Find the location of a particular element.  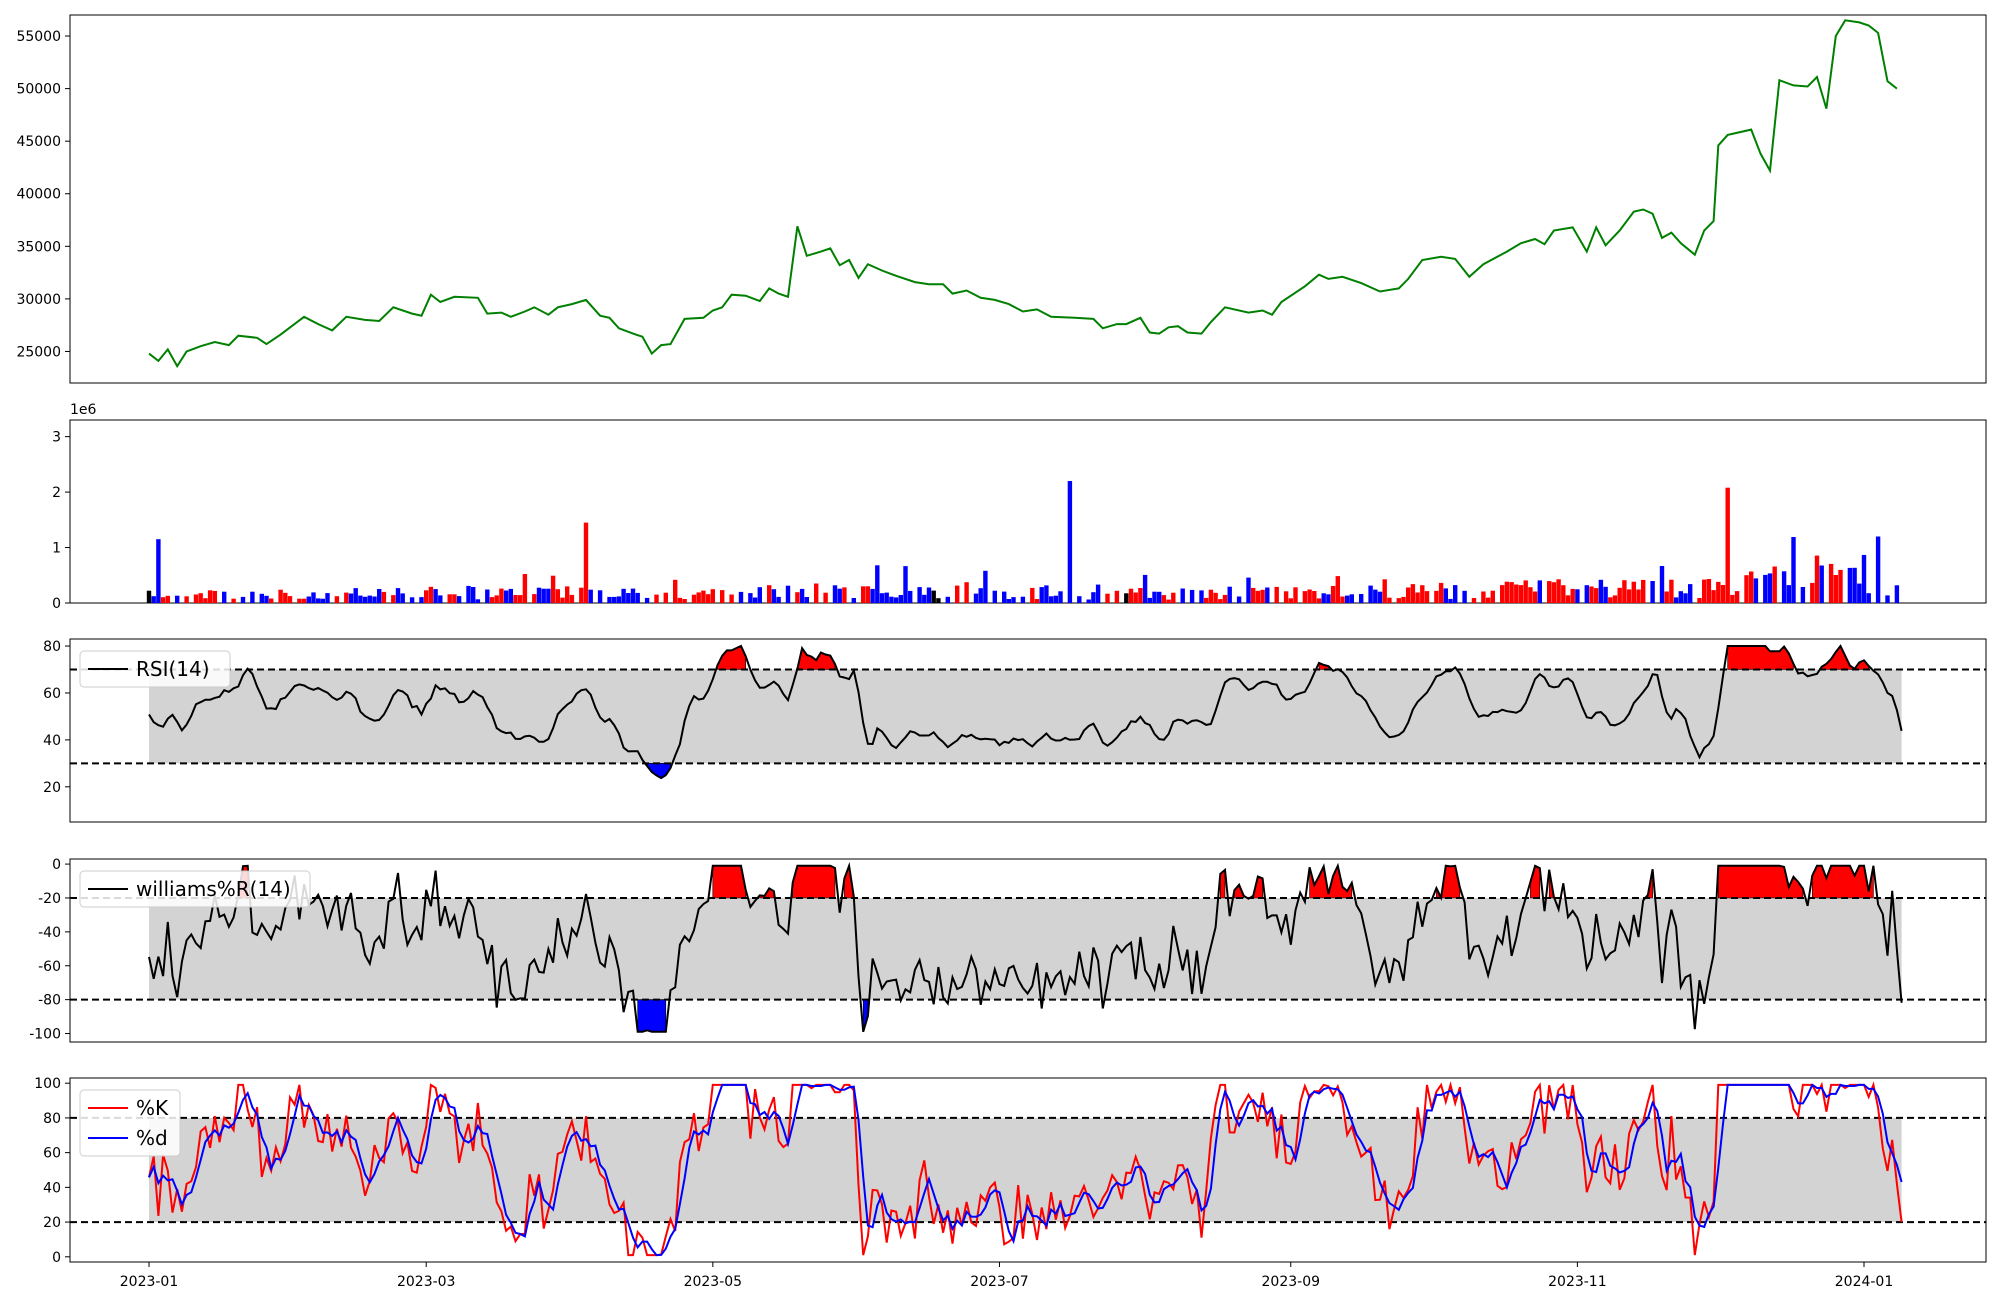

y-tick-label: 60 is located at coordinates (52, 1154).